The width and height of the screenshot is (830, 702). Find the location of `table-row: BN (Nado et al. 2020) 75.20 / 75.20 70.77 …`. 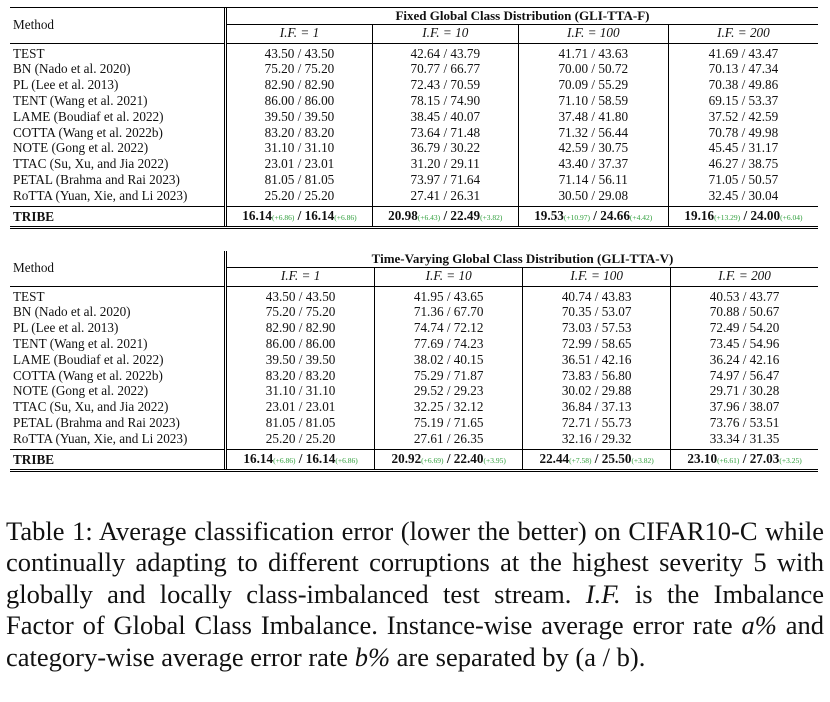

table-row: BN (Nado et al. 2020) 75.20 / 75.20 70.77 … is located at coordinates (414, 69).